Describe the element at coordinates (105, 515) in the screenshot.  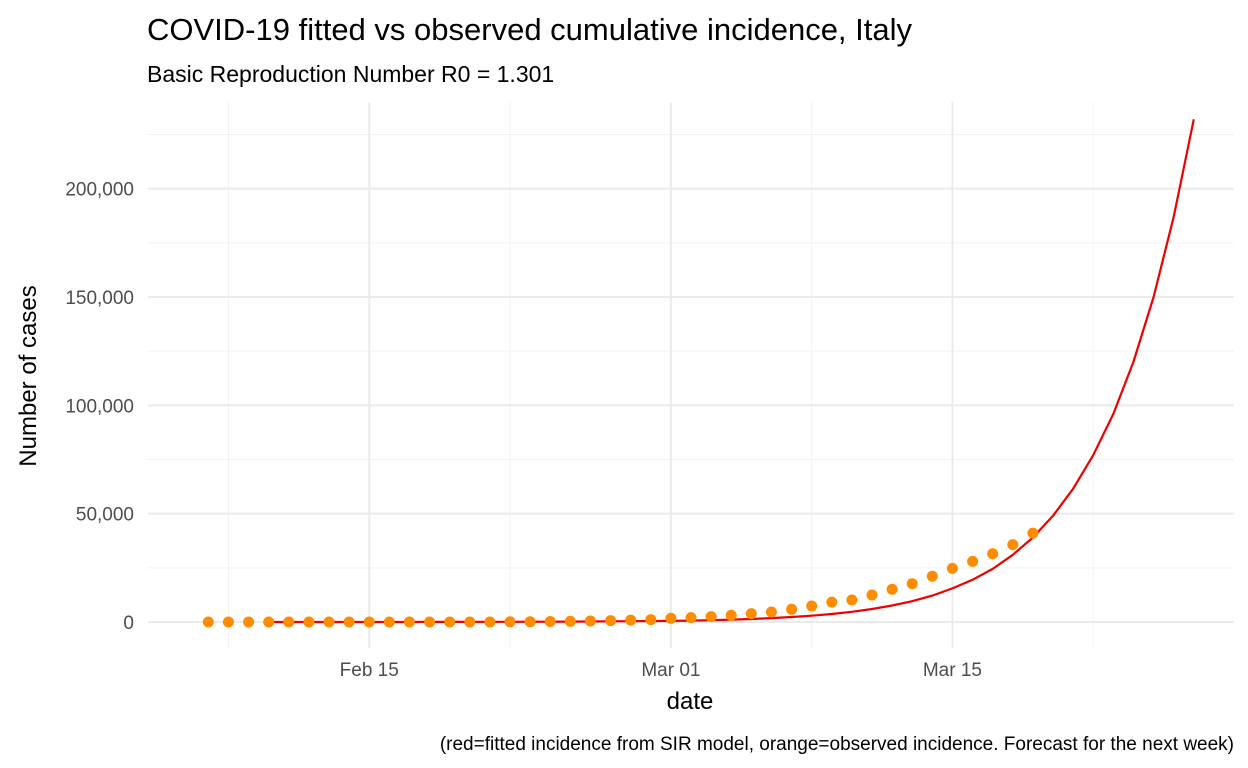
I see `y-tick-label: 50,000` at that location.